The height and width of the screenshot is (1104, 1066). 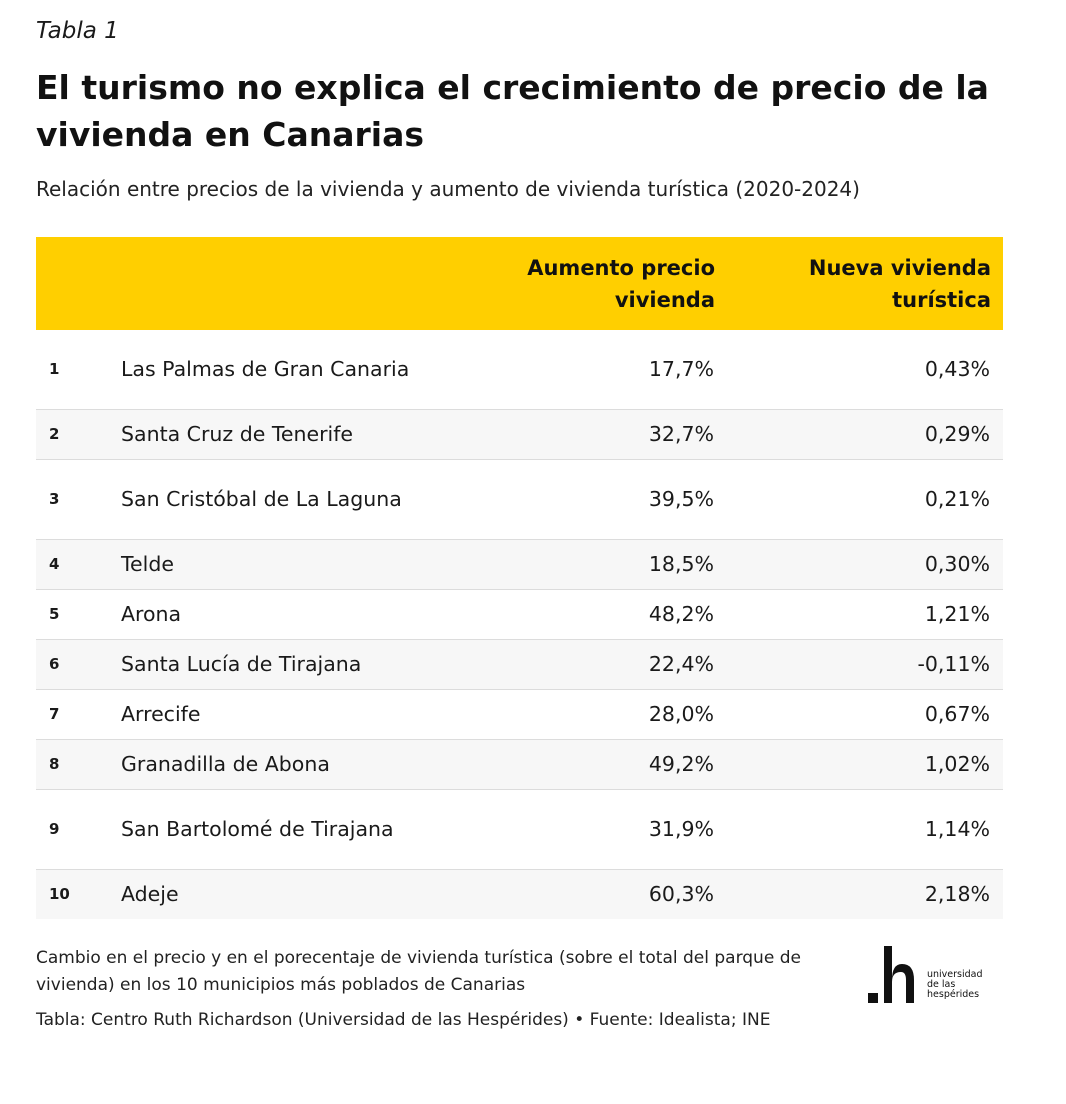 What do you see at coordinates (78, 614) in the screenshot?
I see `rank-cell: 5` at bounding box center [78, 614].